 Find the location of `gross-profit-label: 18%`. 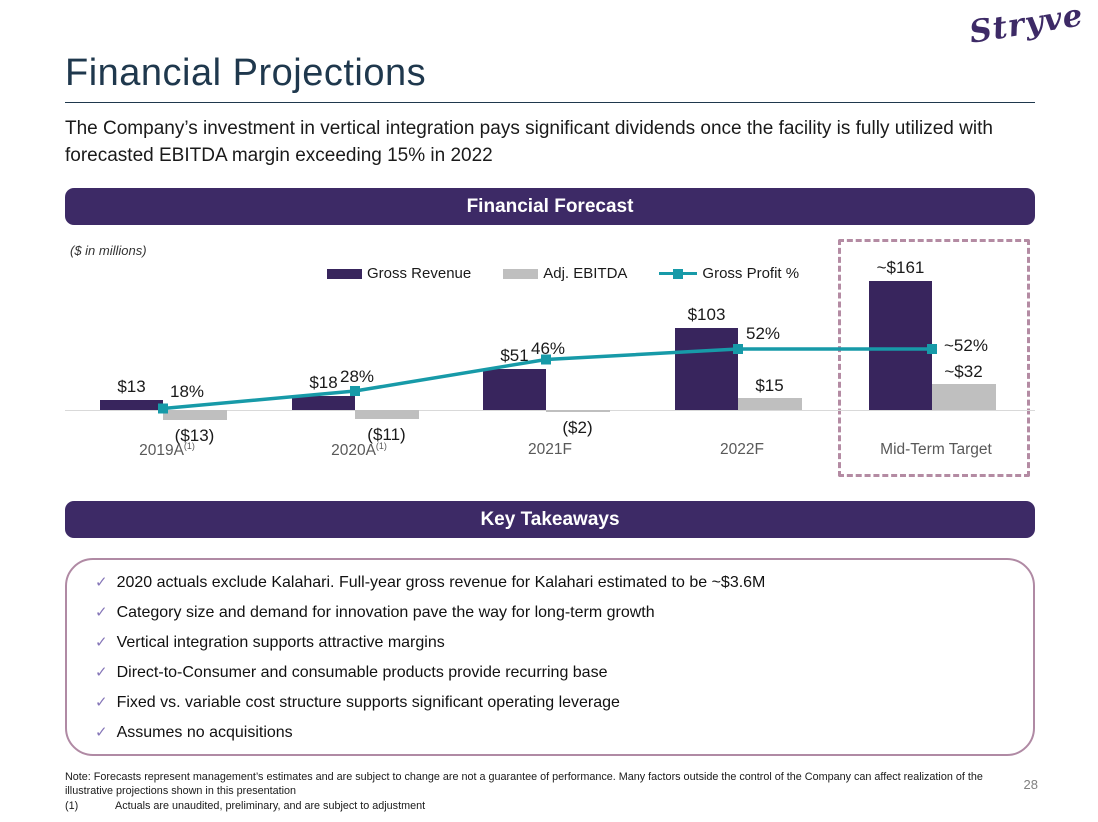

gross-profit-label: 18% is located at coordinates (187, 391).